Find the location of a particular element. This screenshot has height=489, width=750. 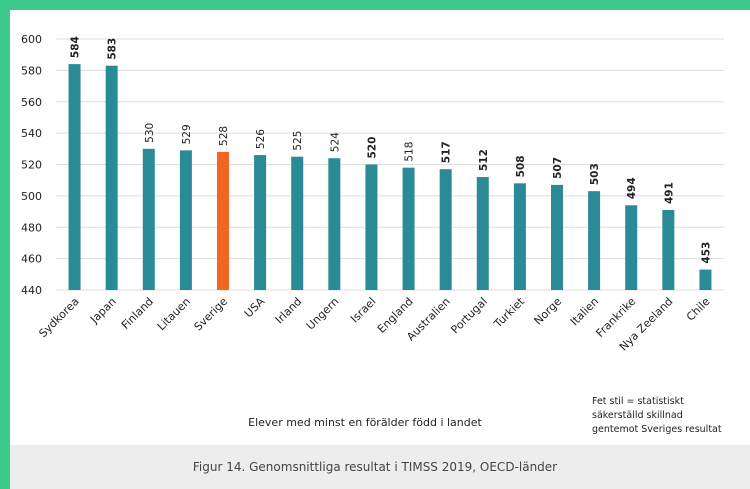

value-label: 530 is located at coordinates (150, 133).